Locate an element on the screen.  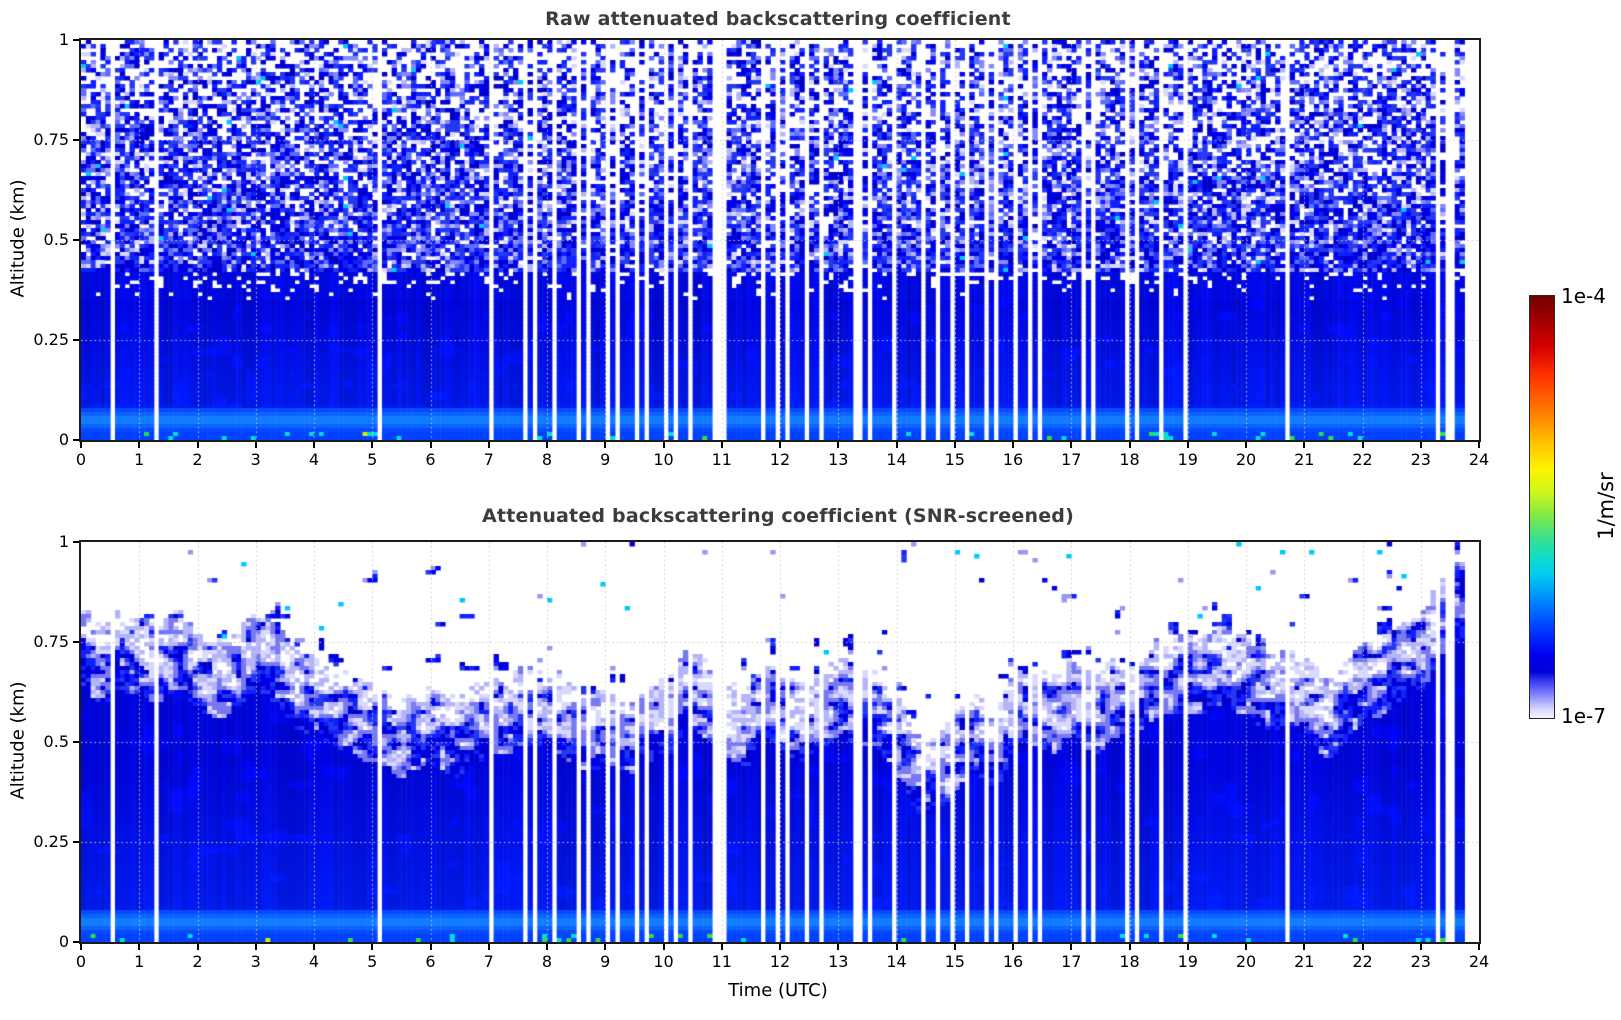
x-tick-label: 14 is located at coordinates (896, 961).